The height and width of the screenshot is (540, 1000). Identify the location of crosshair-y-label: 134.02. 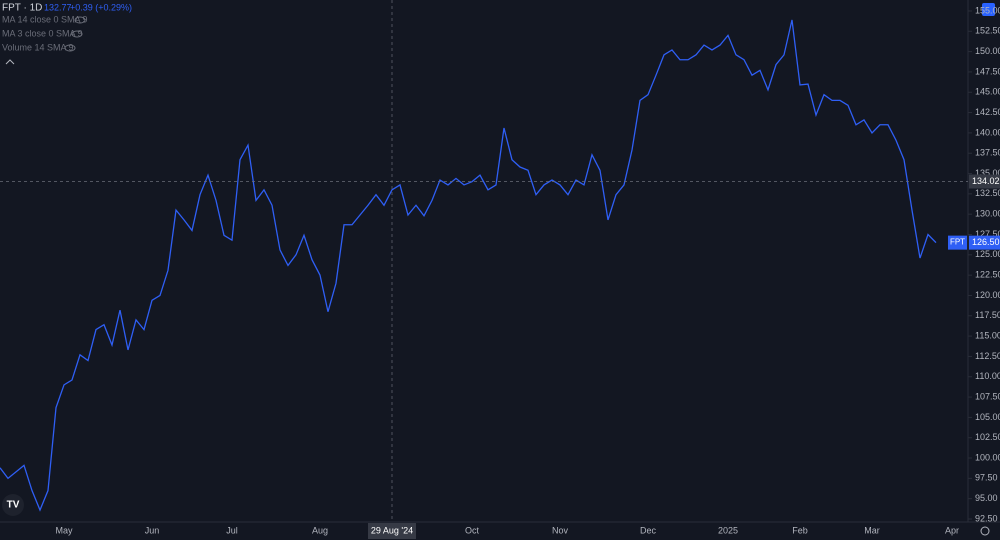
(986, 181).